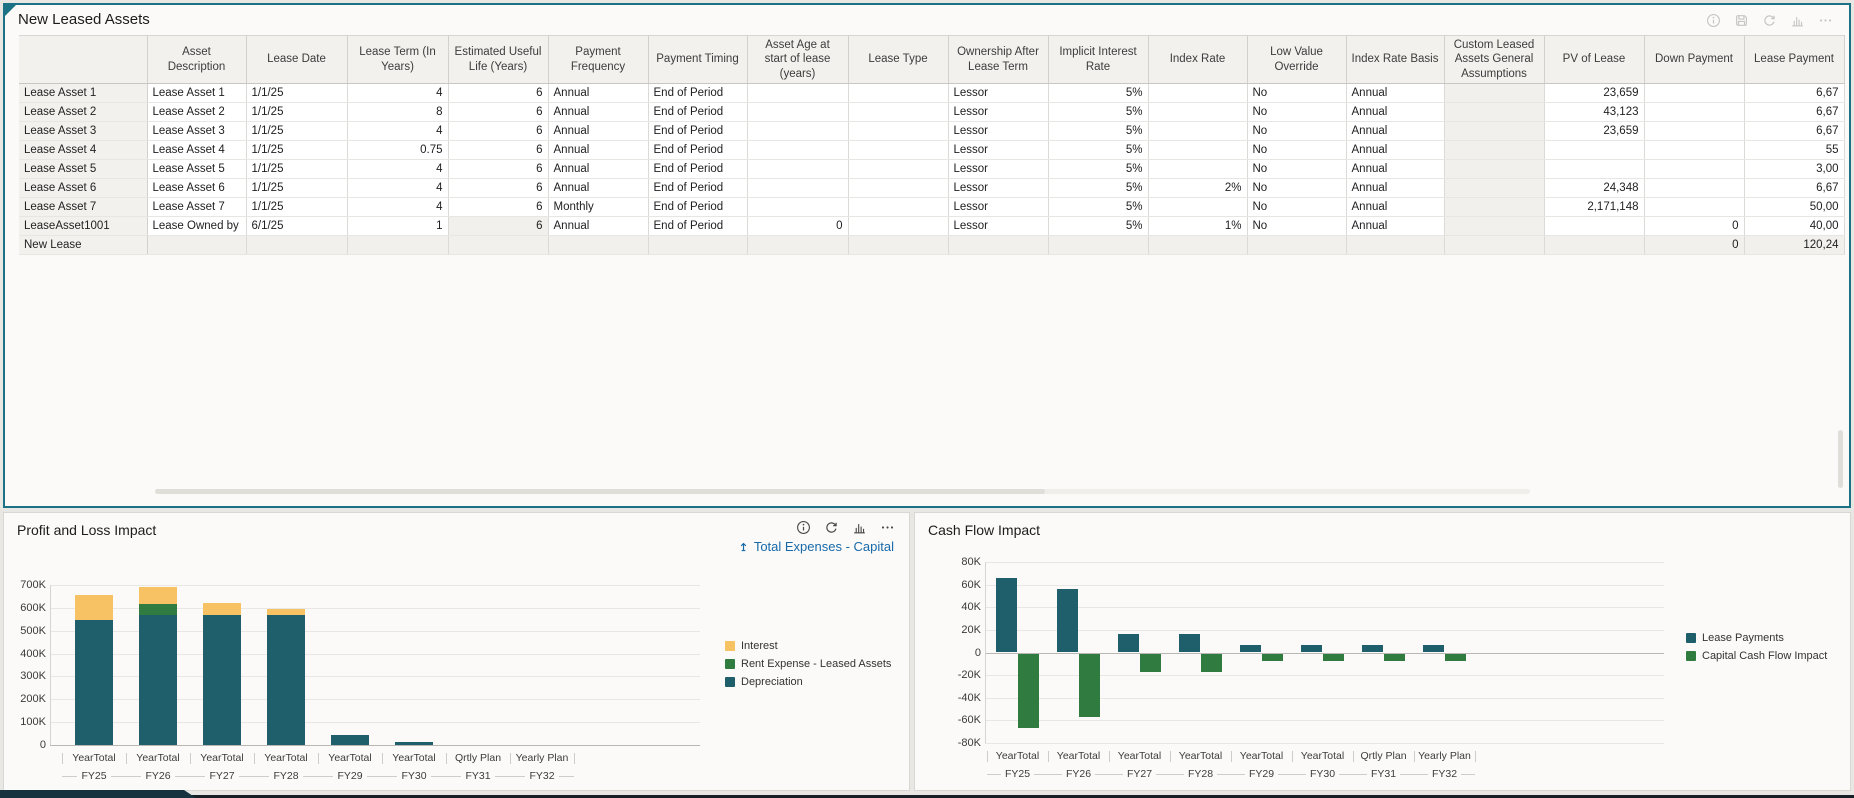 This screenshot has width=1854, height=798. What do you see at coordinates (83, 93) in the screenshot?
I see `row-header: Lease Asset 1` at bounding box center [83, 93].